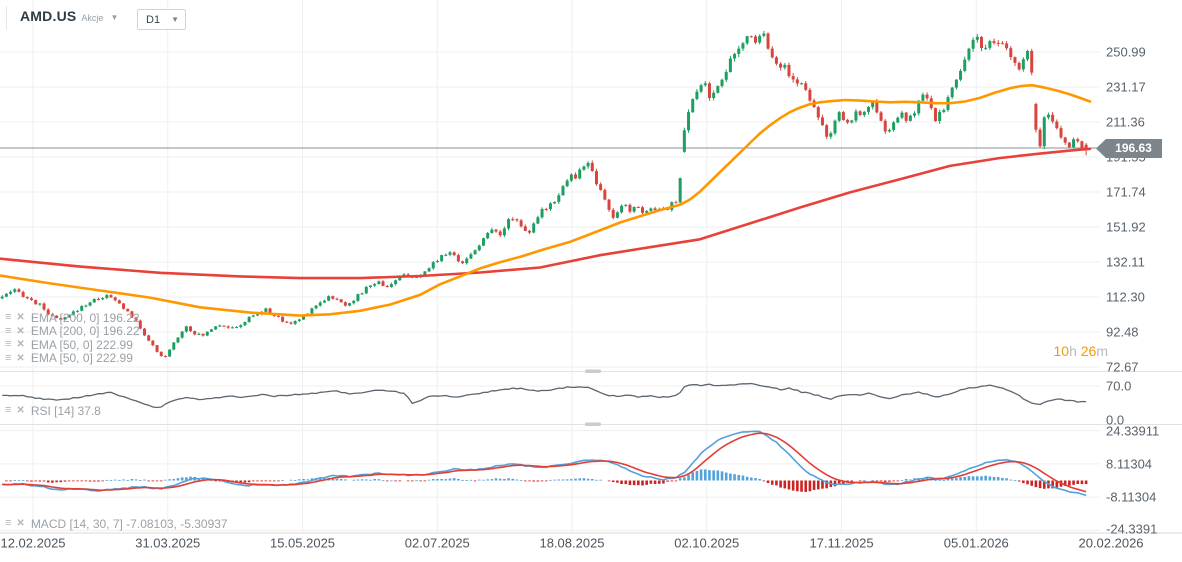 The height and width of the screenshot is (562, 1182). What do you see at coordinates (129, 523) in the screenshot?
I see `indicator-label: MACD [14, 30, 7] -7.08103, -5.30937` at bounding box center [129, 523].